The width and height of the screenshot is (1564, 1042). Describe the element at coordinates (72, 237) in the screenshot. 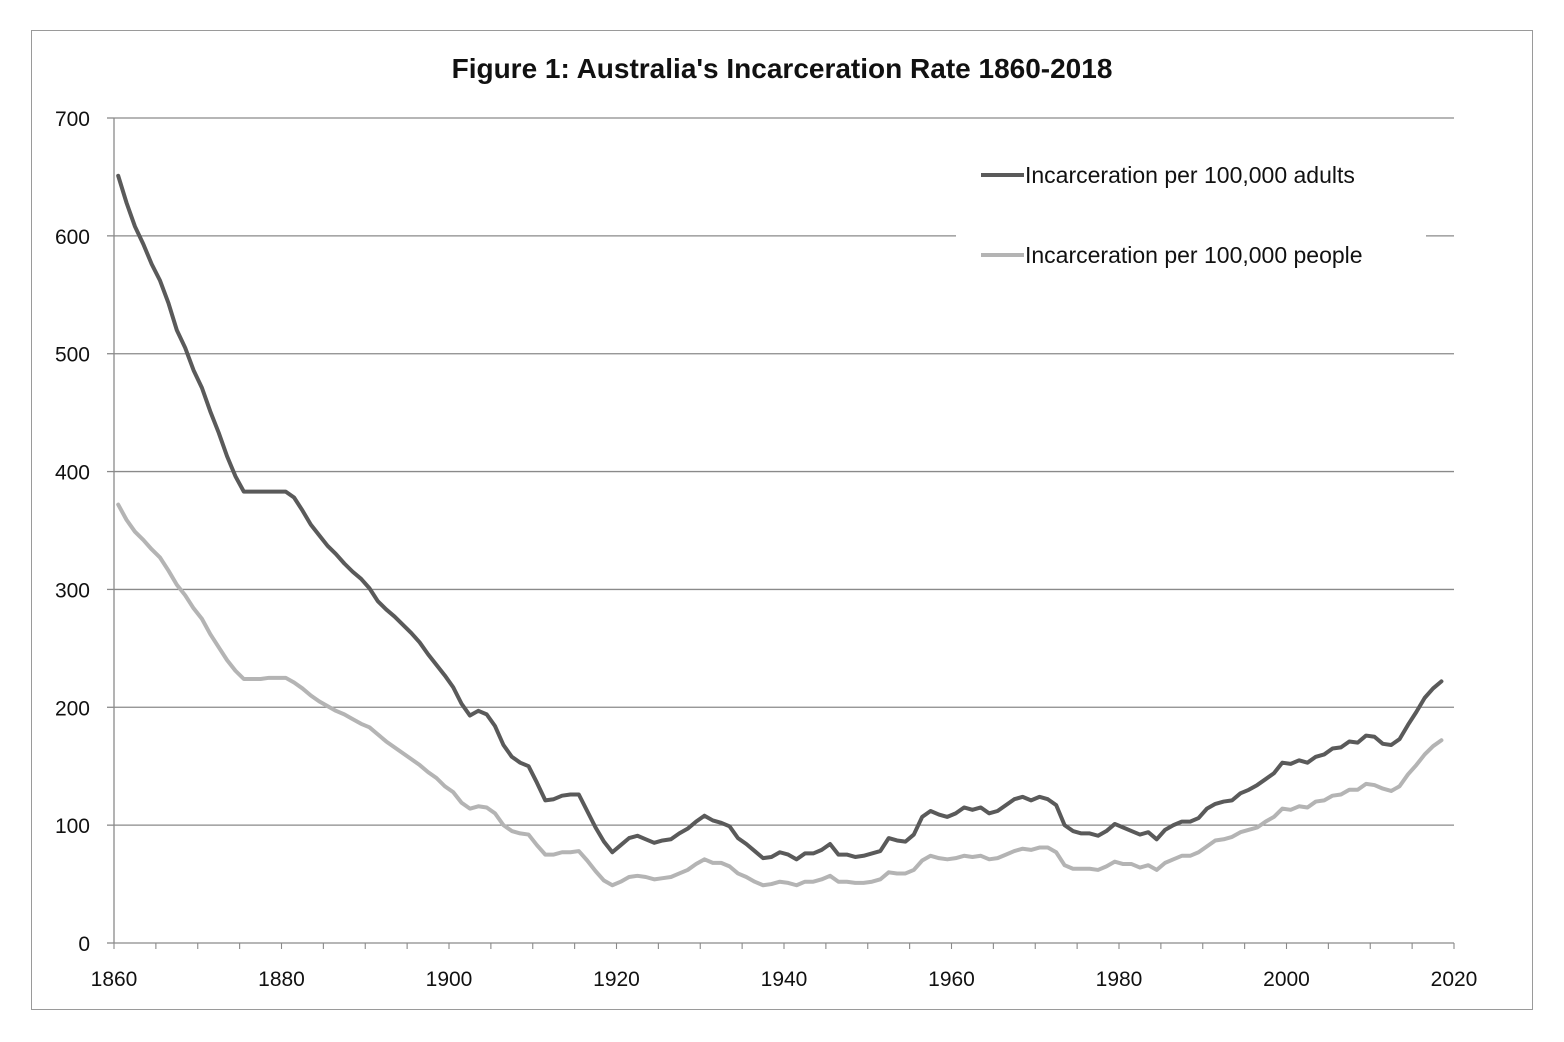

I see `y-tick-label: 600` at that location.